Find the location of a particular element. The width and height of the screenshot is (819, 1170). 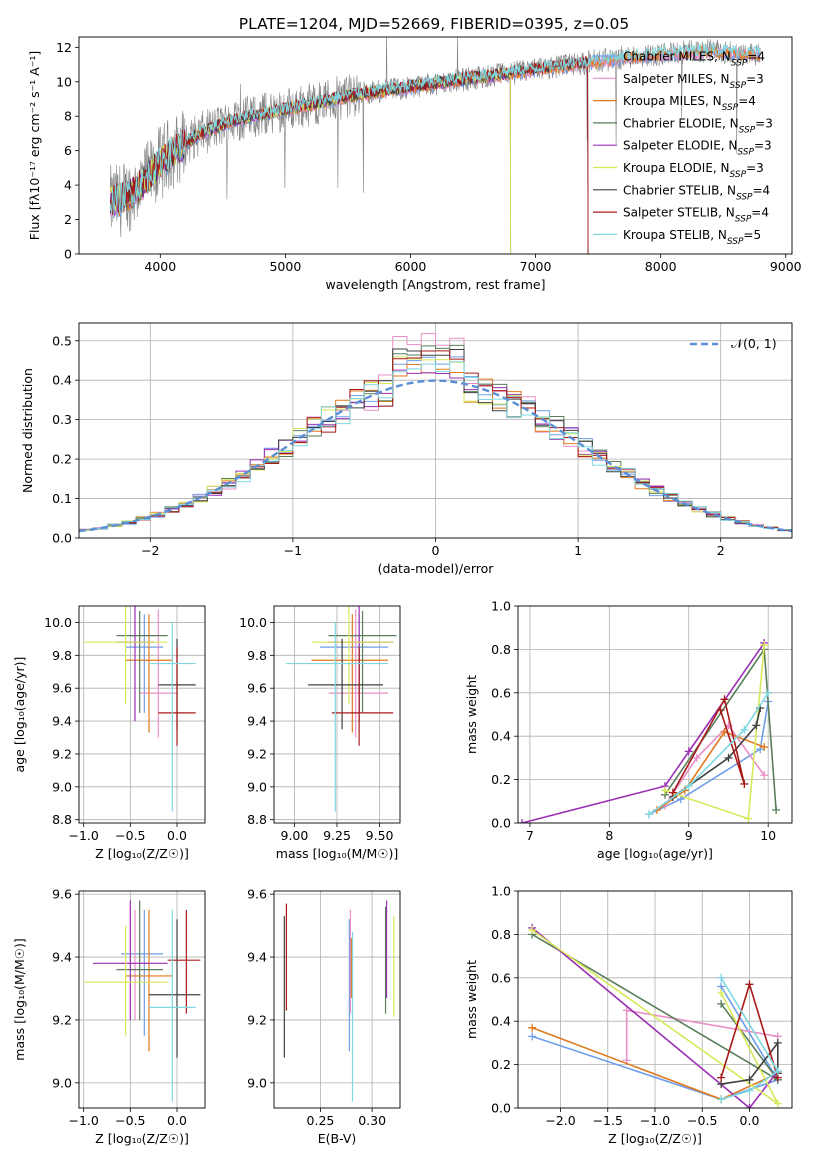

y-tick-label: 1.0 is located at coordinates (501, 891).